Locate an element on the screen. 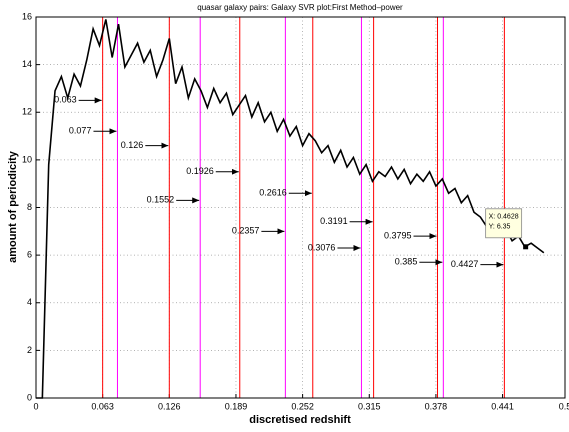 This screenshot has height=432, width=569. annotation-label: 0.3191 is located at coordinates (334, 221).